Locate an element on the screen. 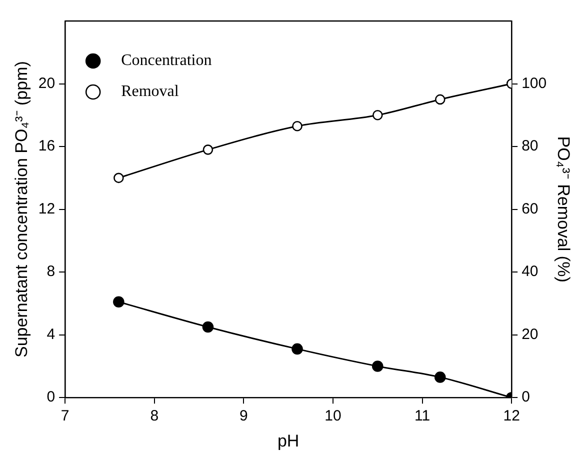 The width and height of the screenshot is (587, 464). x-axis-title: pH is located at coordinates (288, 440).